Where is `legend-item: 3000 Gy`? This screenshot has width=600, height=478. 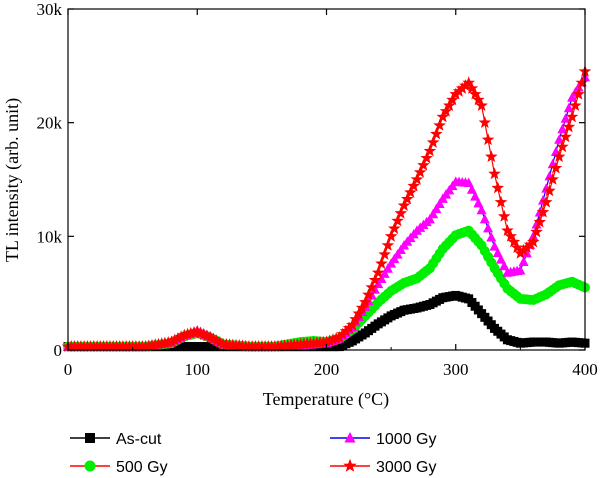 legend-item: 3000 Gy is located at coordinates (383, 467).